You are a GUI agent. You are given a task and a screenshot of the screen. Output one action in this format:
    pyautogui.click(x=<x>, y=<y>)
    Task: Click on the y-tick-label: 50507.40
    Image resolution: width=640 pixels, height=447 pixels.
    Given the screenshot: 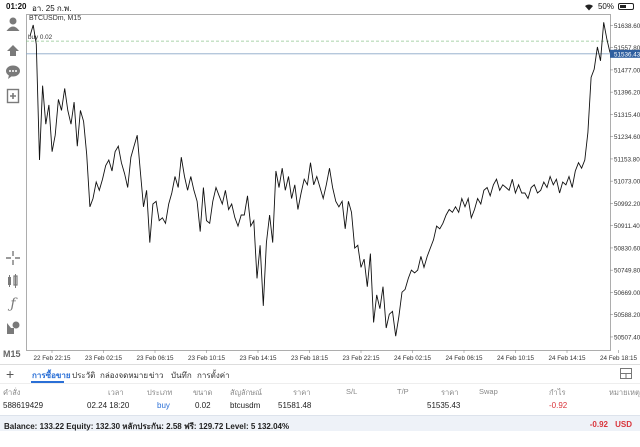 What is the action you would take?
    pyautogui.click(x=627, y=337)
    